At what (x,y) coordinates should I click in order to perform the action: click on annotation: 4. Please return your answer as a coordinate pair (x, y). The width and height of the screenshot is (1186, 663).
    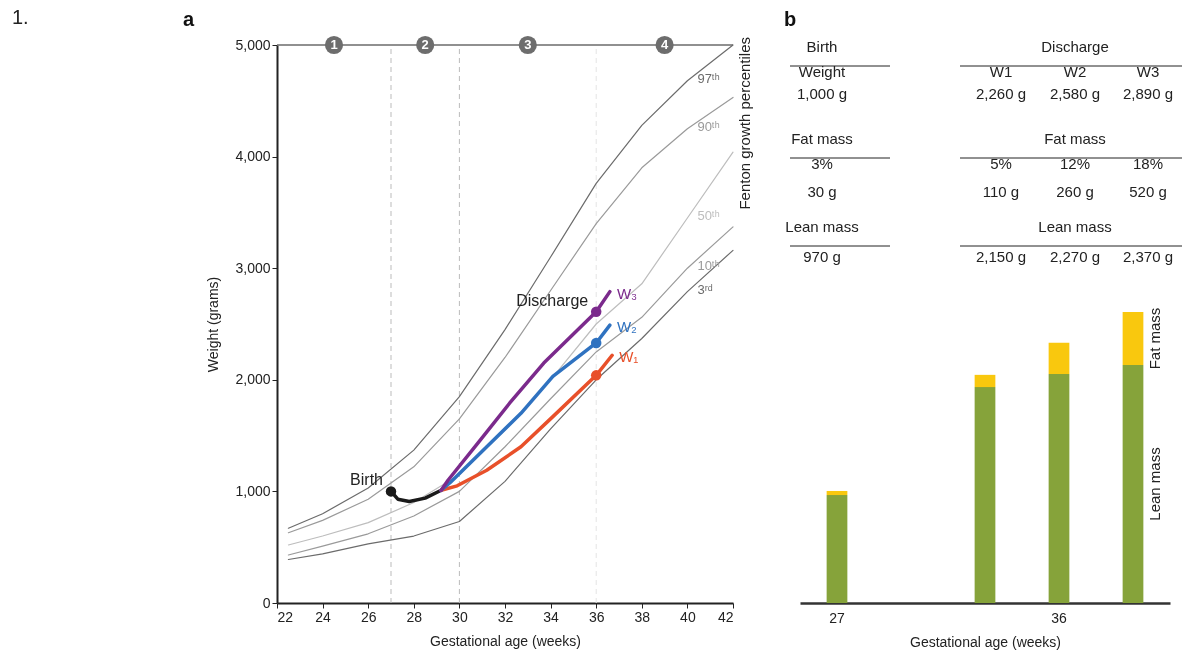
    Looking at the image, I should click on (664, 44).